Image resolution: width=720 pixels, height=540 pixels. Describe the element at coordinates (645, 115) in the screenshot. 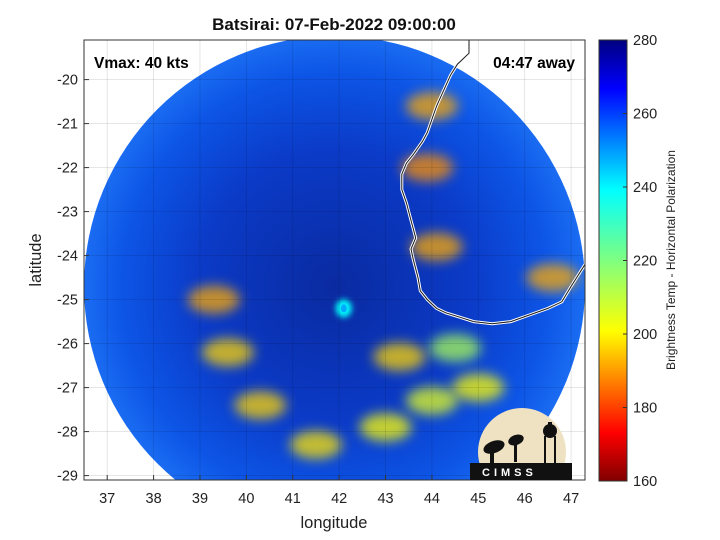

I see `colorbar-tick-label: 260` at that location.